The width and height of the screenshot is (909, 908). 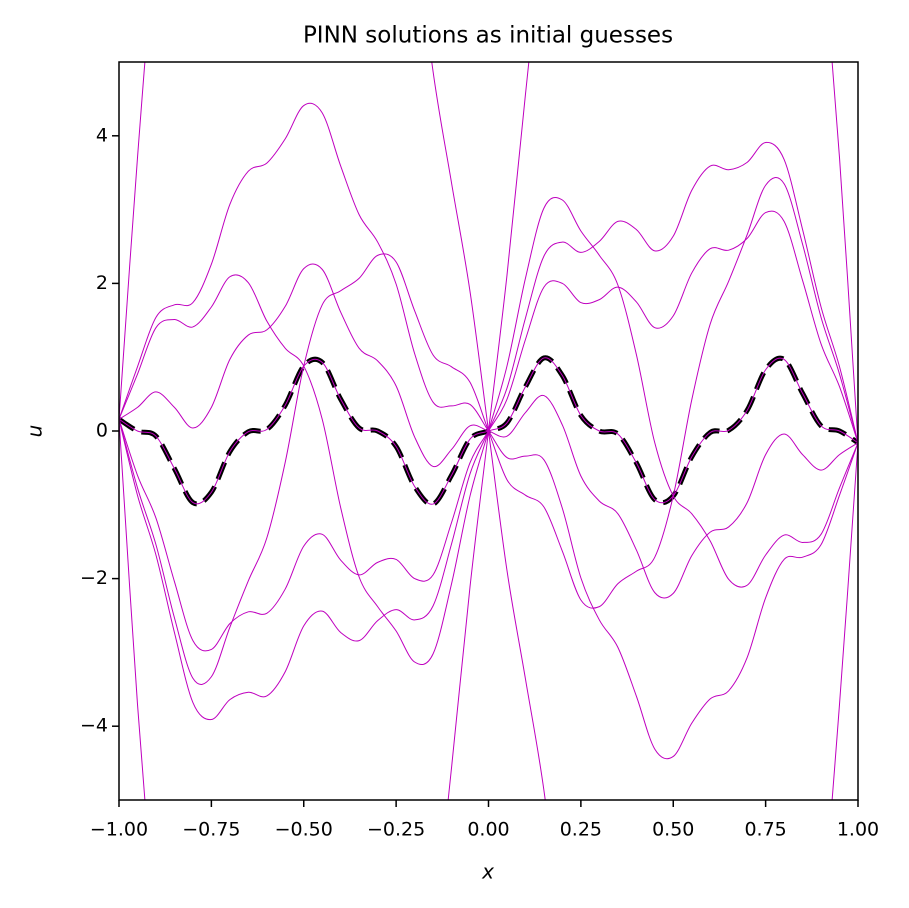 I want to click on x-tick-label: 0.75, so click(x=765, y=830).